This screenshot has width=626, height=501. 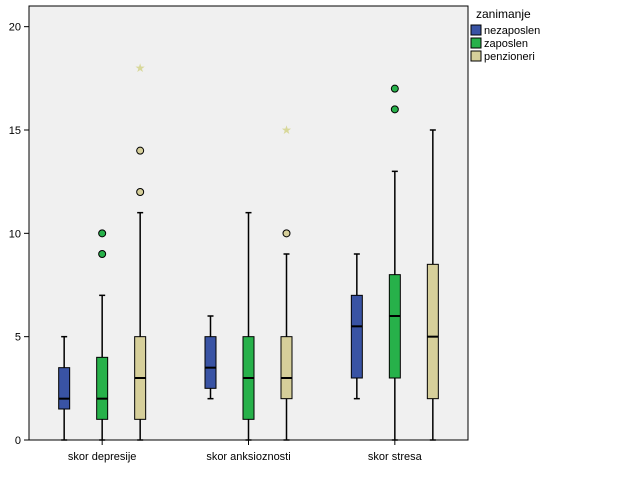 What do you see at coordinates (395, 457) in the screenshot?
I see `x-tick-label: skor stresa` at bounding box center [395, 457].